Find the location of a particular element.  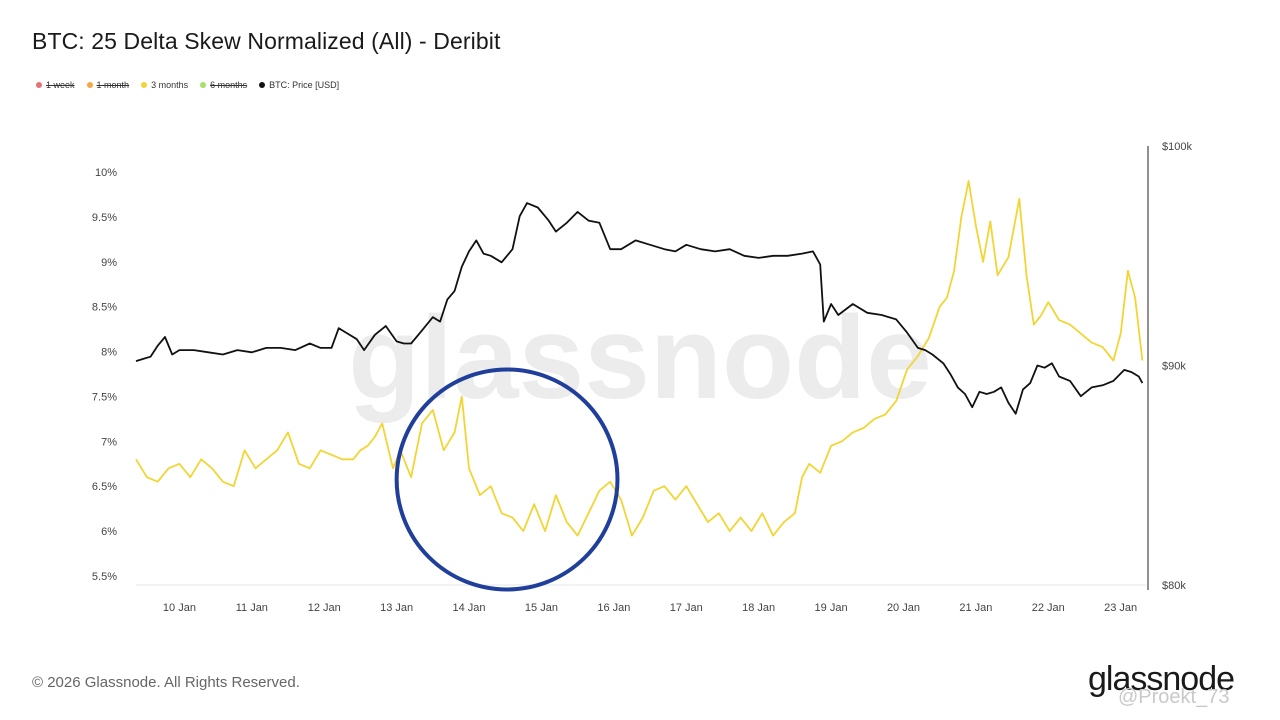

legend-dot-1-month is located at coordinates (89, 85).